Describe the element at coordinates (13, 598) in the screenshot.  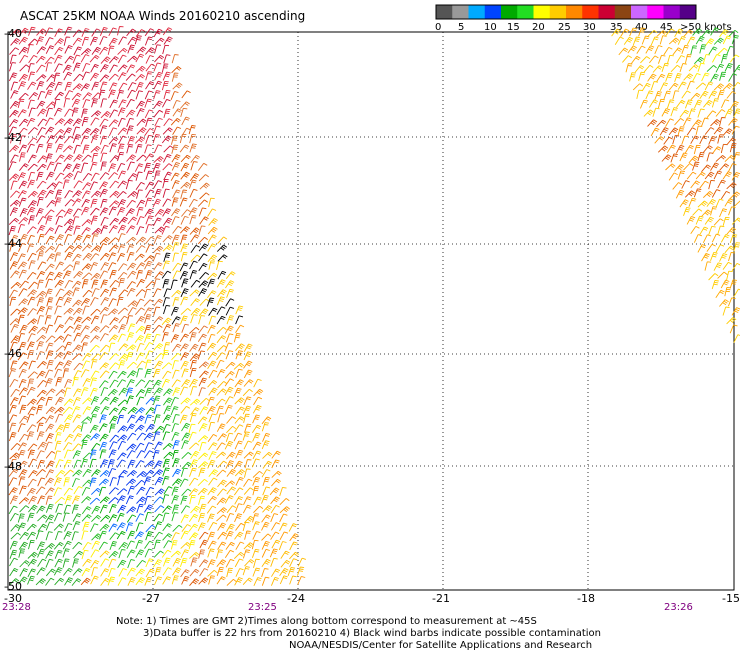
I see `lon-label: -30` at that location.